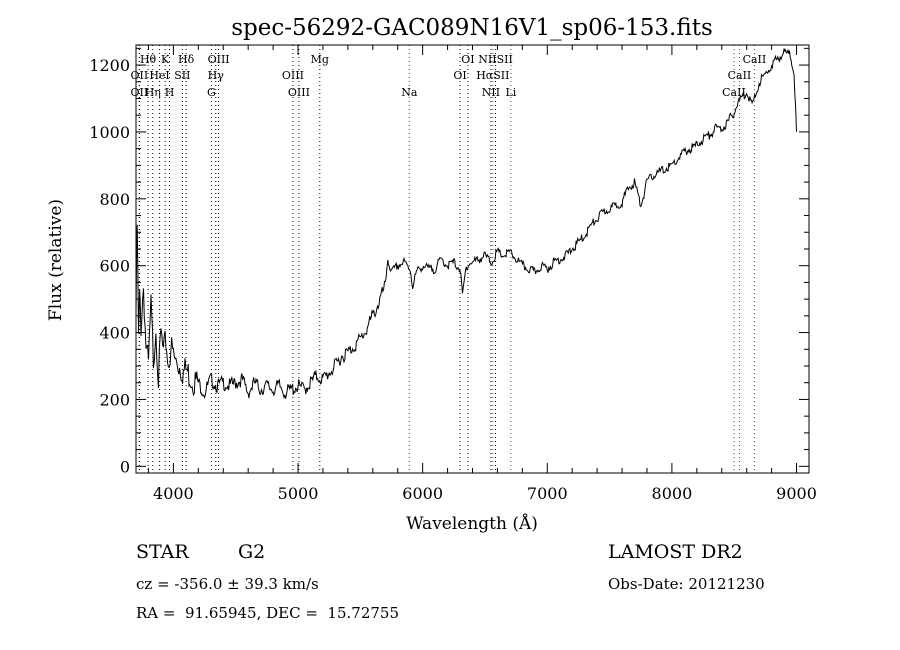 This screenshot has height=650, width=900. What do you see at coordinates (409, 92) in the screenshot?
I see `line-label-21: Na` at bounding box center [409, 92].